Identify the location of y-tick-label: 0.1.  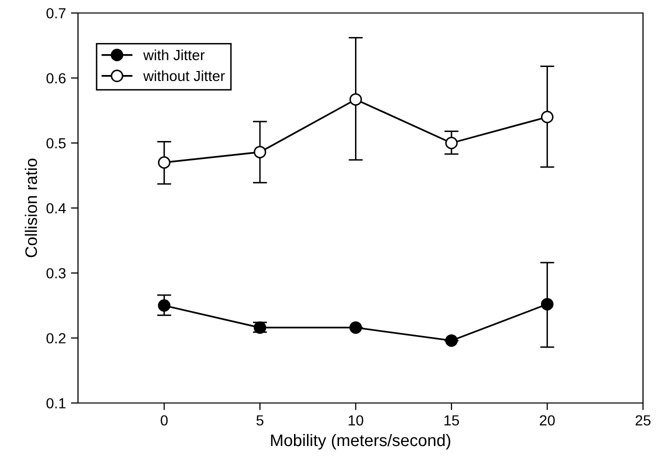
(56, 403).